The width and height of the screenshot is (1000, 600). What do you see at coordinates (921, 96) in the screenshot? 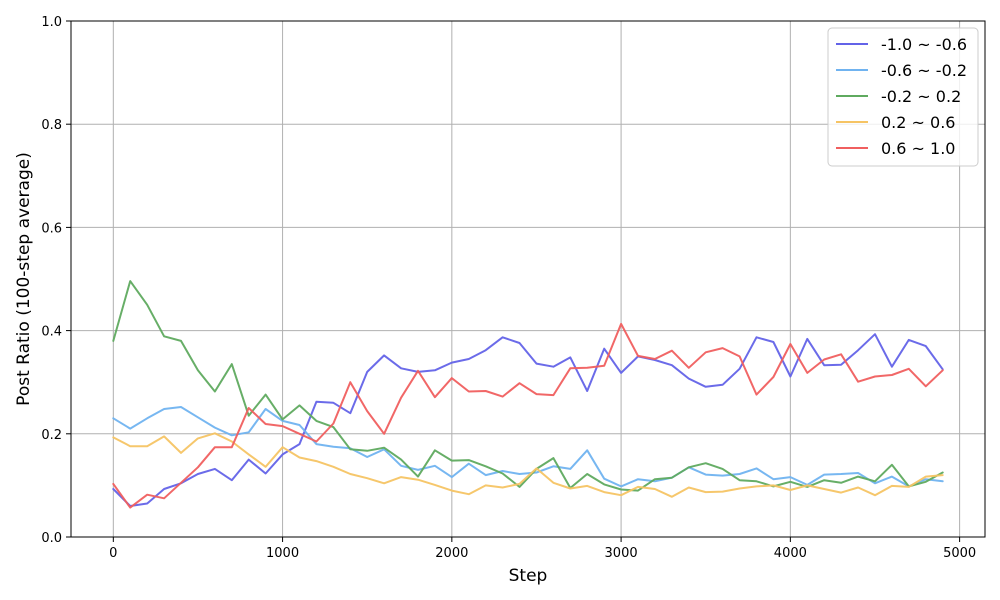
I see `legend-label: -0.2 ~ 0.2` at bounding box center [921, 96].